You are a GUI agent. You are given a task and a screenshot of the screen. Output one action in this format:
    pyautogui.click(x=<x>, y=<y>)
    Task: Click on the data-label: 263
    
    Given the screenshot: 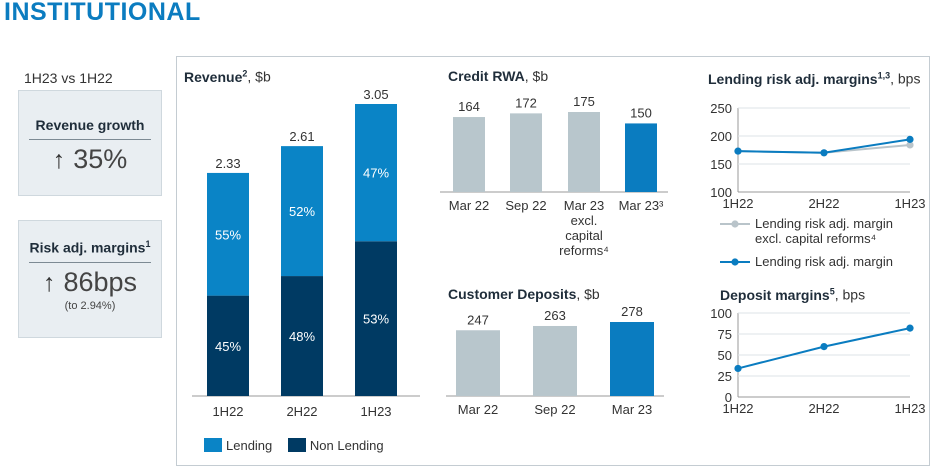 What is the action you would take?
    pyautogui.click(x=555, y=315)
    